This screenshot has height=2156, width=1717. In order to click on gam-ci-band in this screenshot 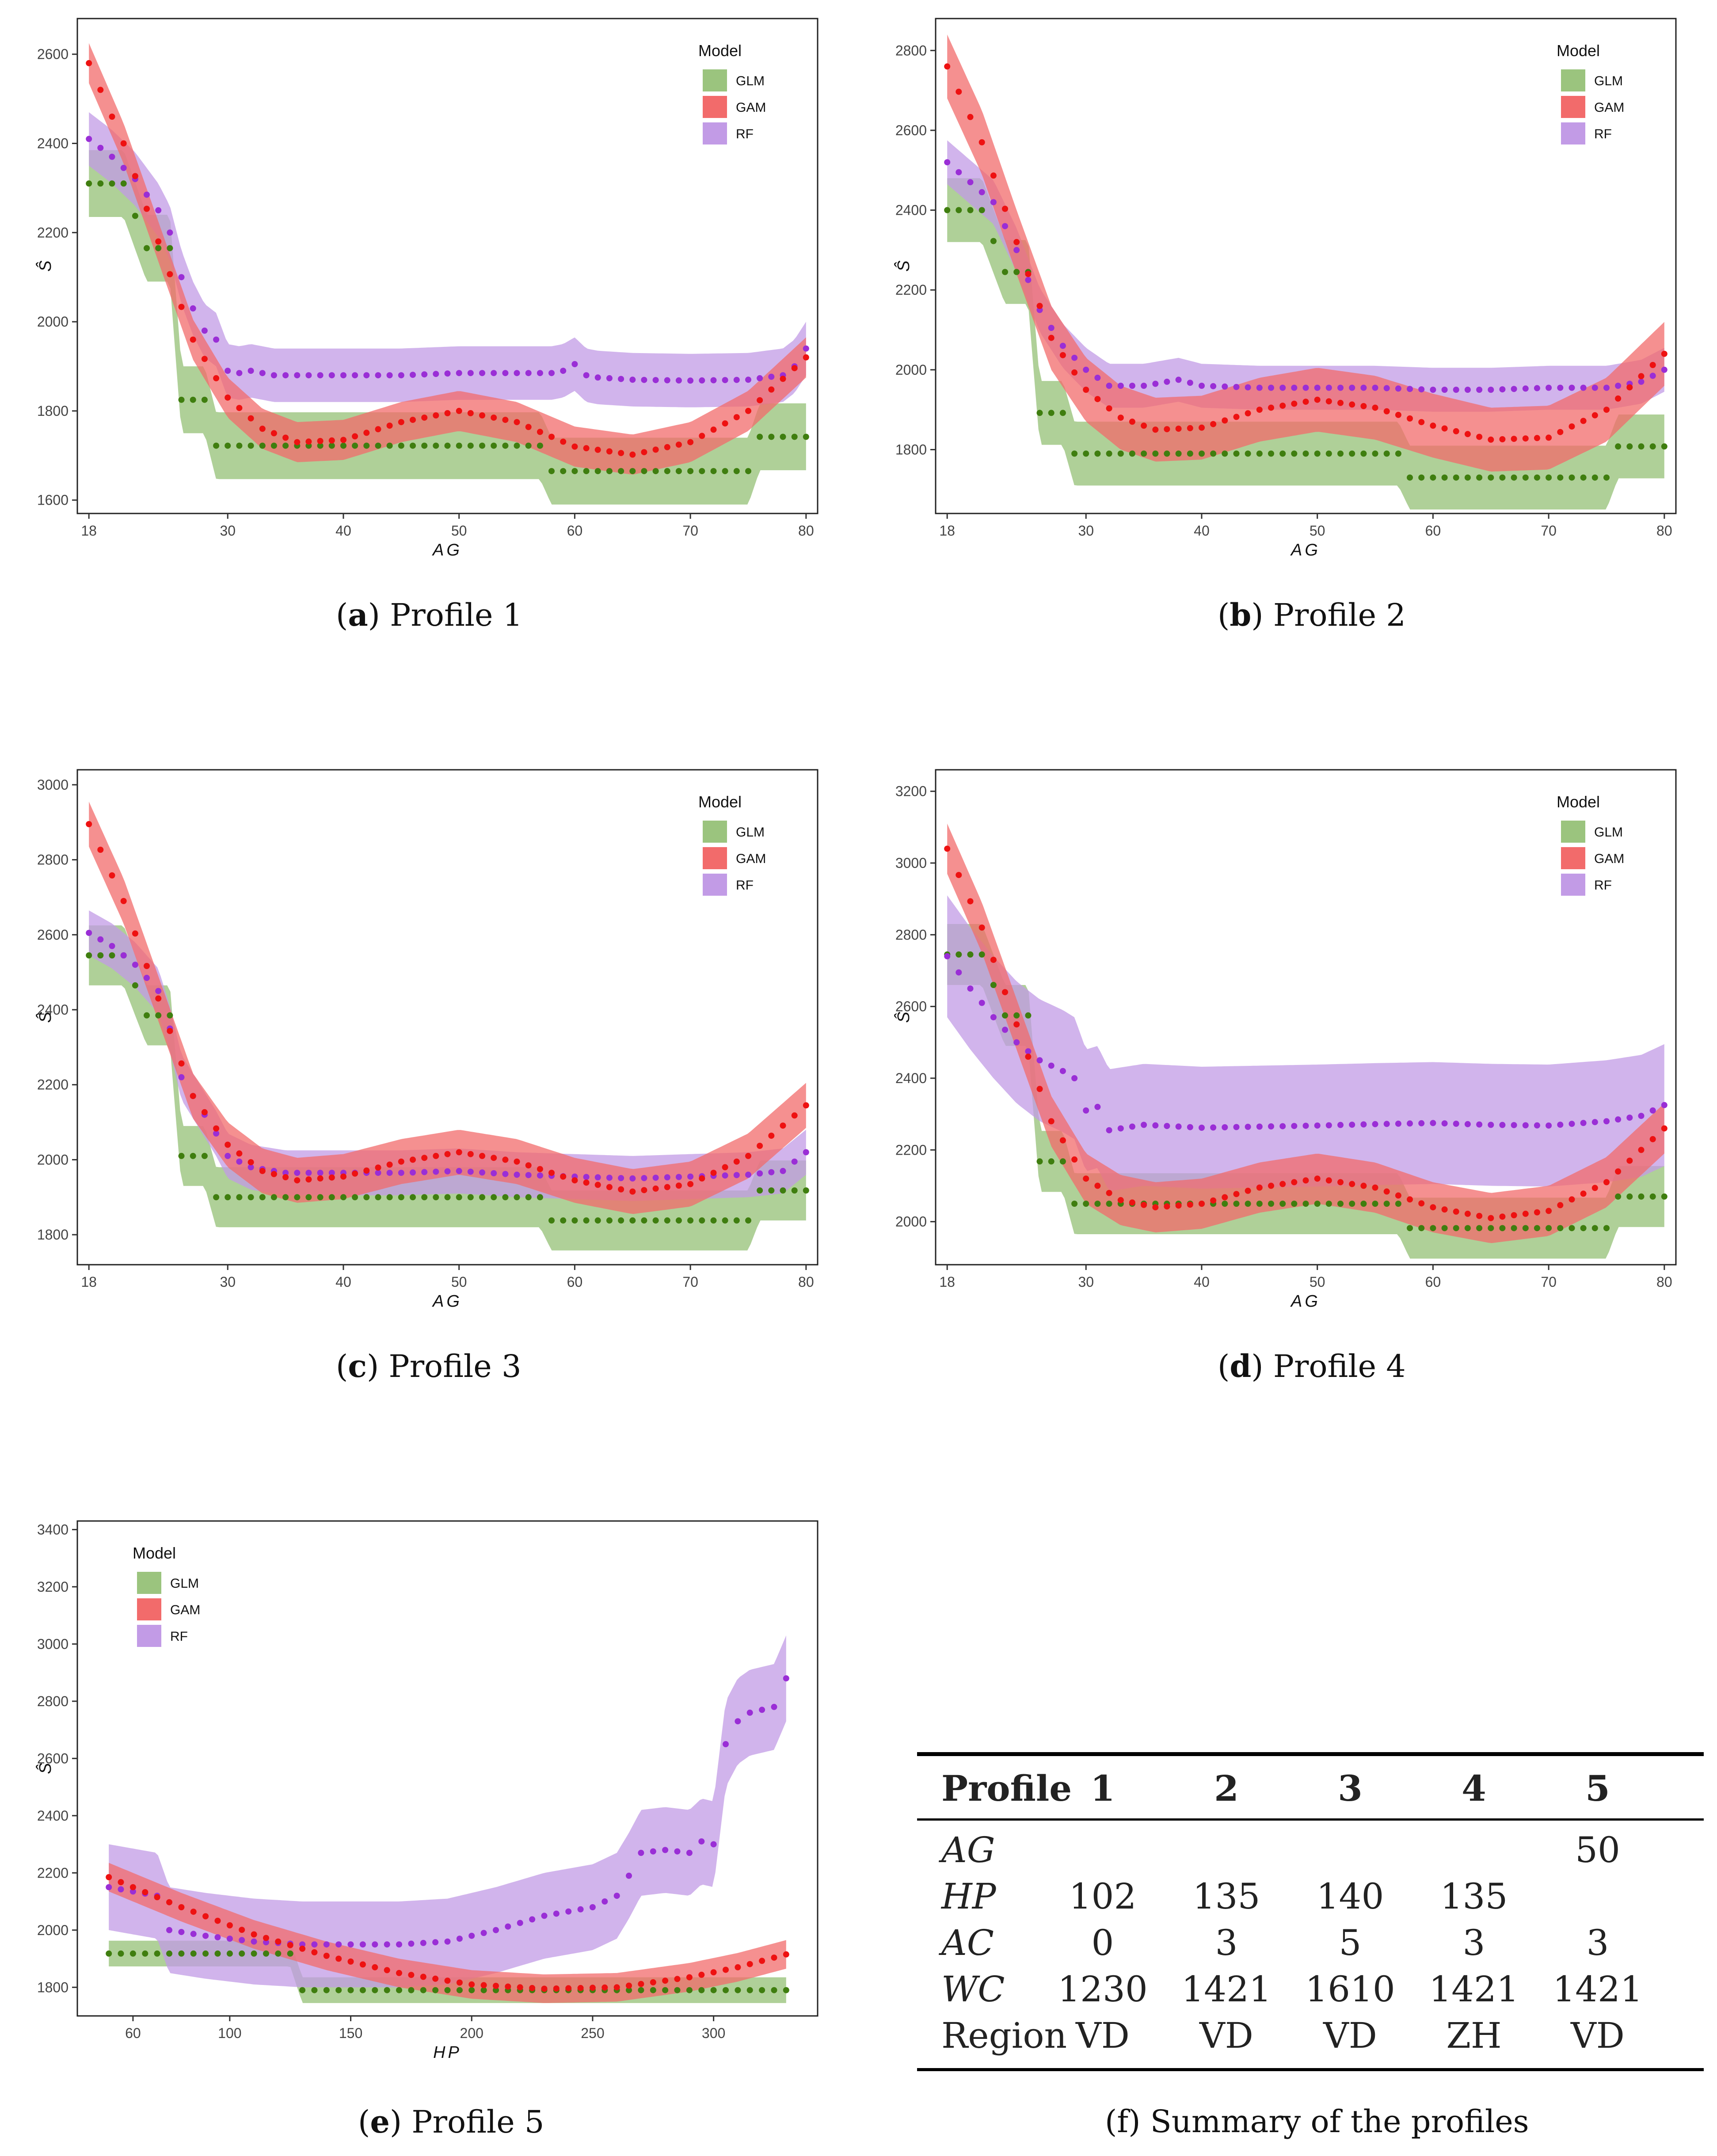, I will do `click(447, 259)`.